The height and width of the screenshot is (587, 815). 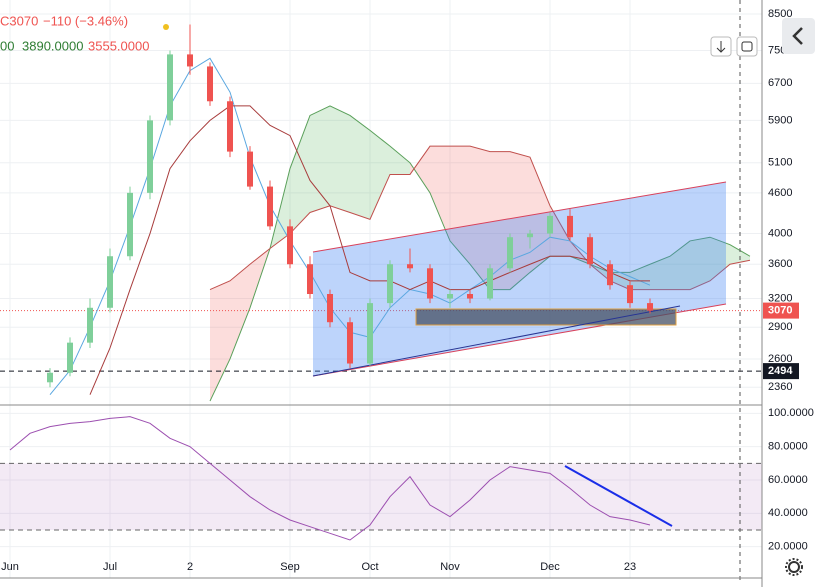 I want to click on change: −110 (−3.46%), so click(x=85, y=20).